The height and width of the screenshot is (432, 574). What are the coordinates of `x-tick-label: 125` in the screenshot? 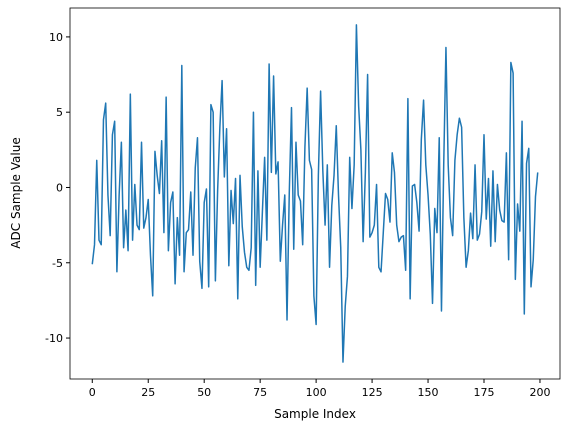 It's located at (372, 392).